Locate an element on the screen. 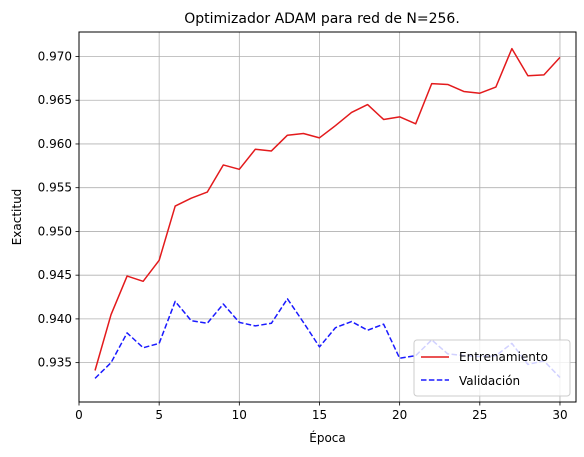 The height and width of the screenshot is (457, 584). legend: Entrenamiento Validación is located at coordinates (492, 368).